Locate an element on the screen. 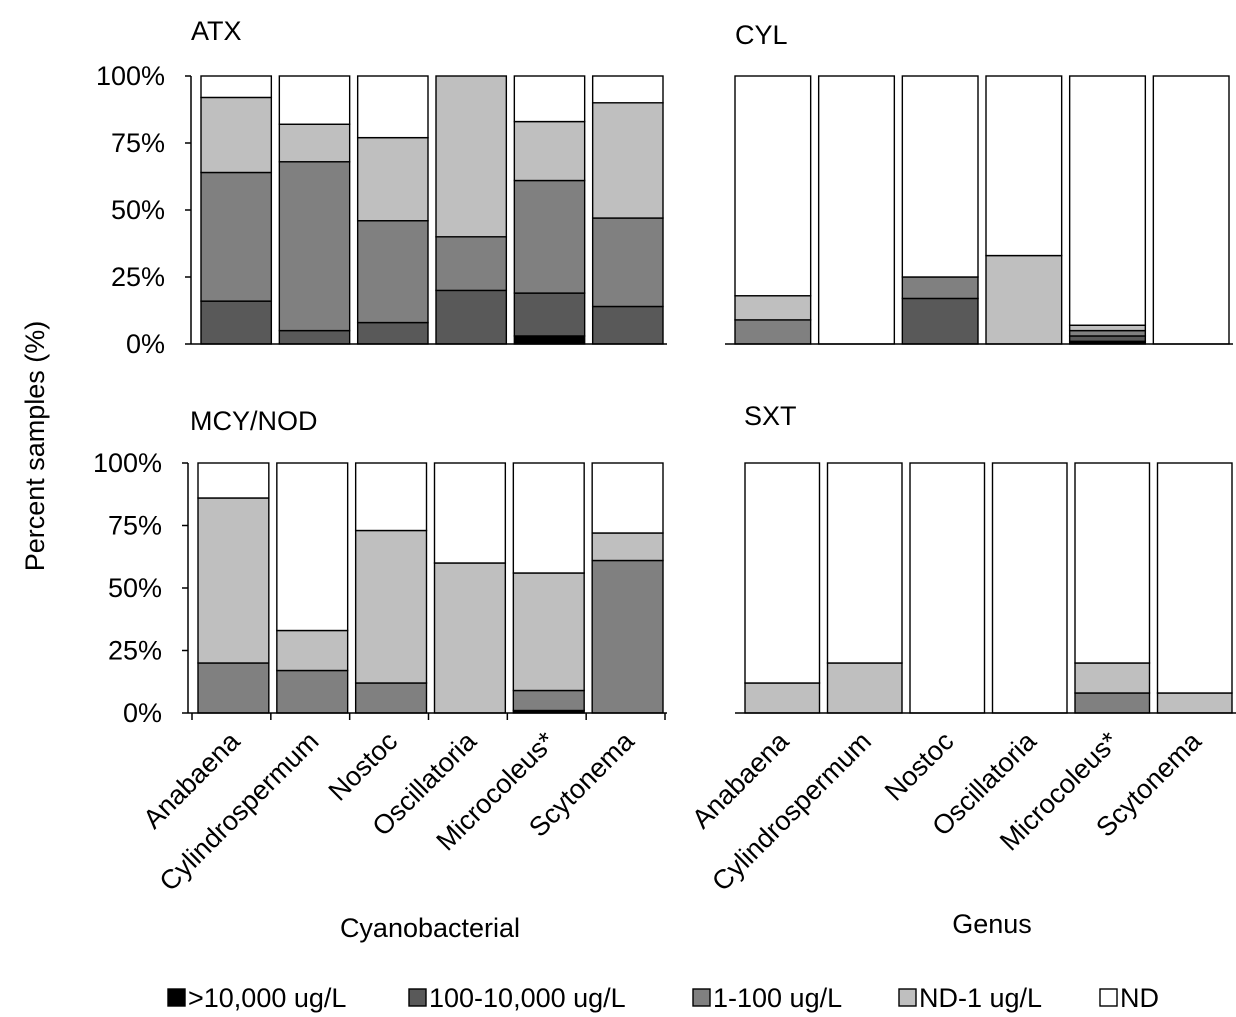 This screenshot has width=1236, height=1017. bar-segment-atx-nostoc-100-10-000-ug-l is located at coordinates (392, 333).